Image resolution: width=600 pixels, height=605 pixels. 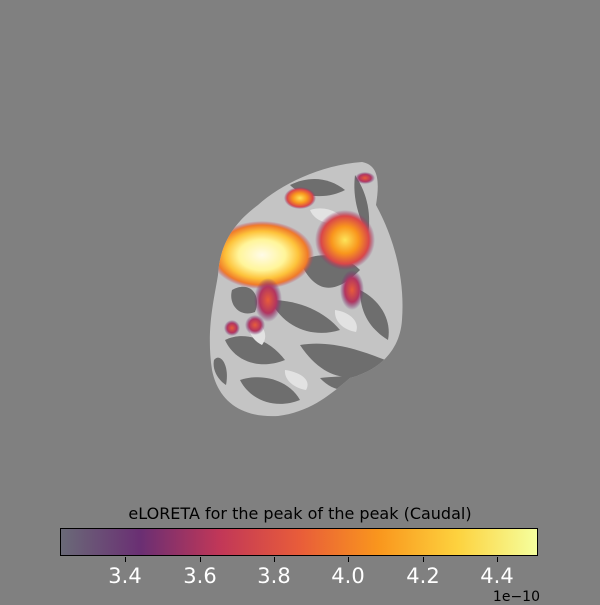 What do you see at coordinates (516, 597) in the screenshot?
I see `colorbar-offset-label: 1e−10` at bounding box center [516, 597].